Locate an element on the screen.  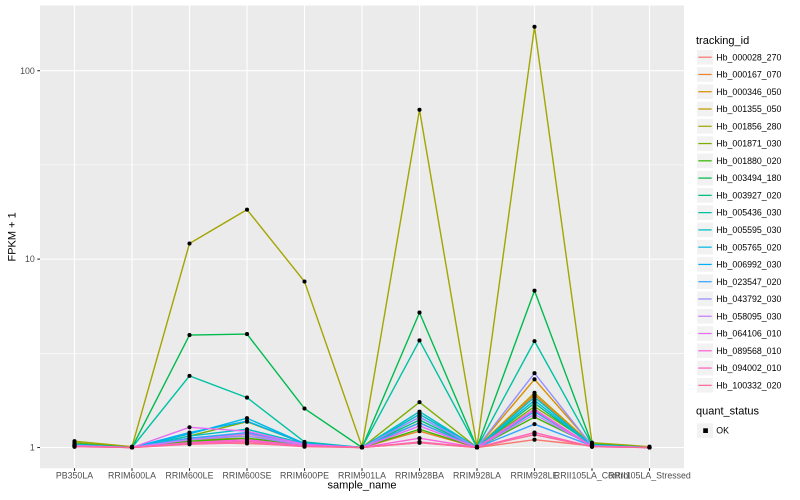
svg-text: Hb_023547_020 is located at coordinates (748, 282).